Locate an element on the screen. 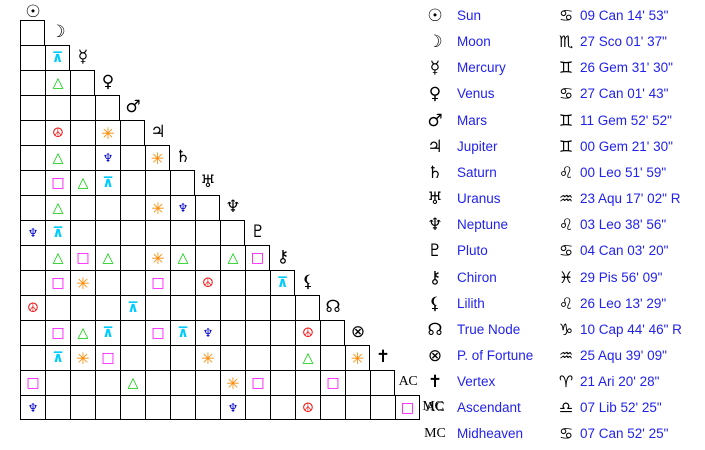 This screenshot has width=705, height=450. planet-row: ✝ Vertex ♈ 21 Ari 20' 28" is located at coordinates (562, 384).